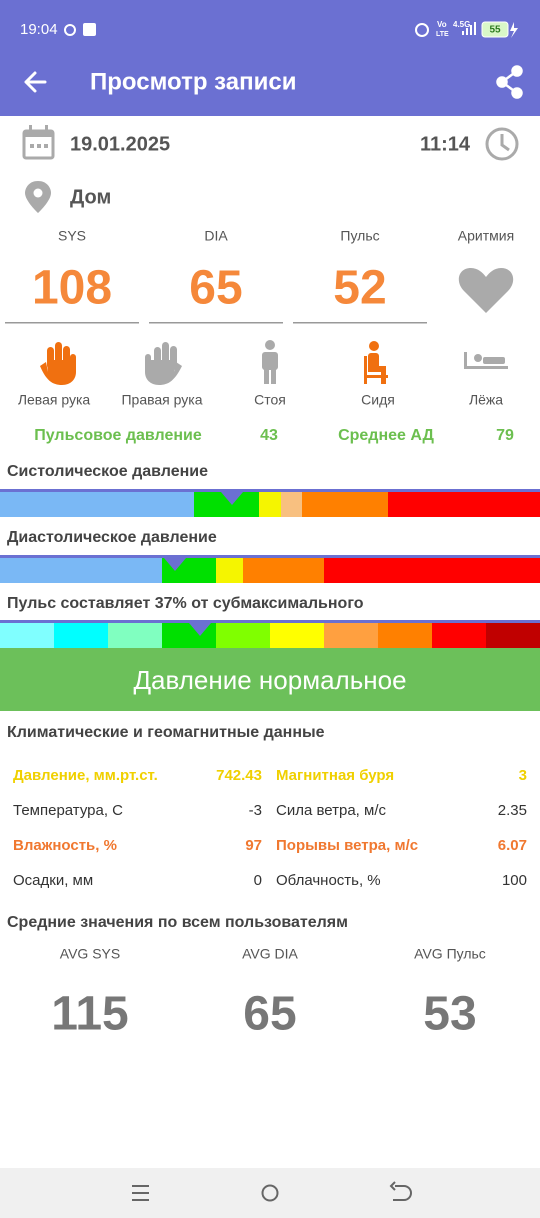  What do you see at coordinates (118, 435) in the screenshot?
I see `pulse-pressure-label: Пульсовое давление` at bounding box center [118, 435].